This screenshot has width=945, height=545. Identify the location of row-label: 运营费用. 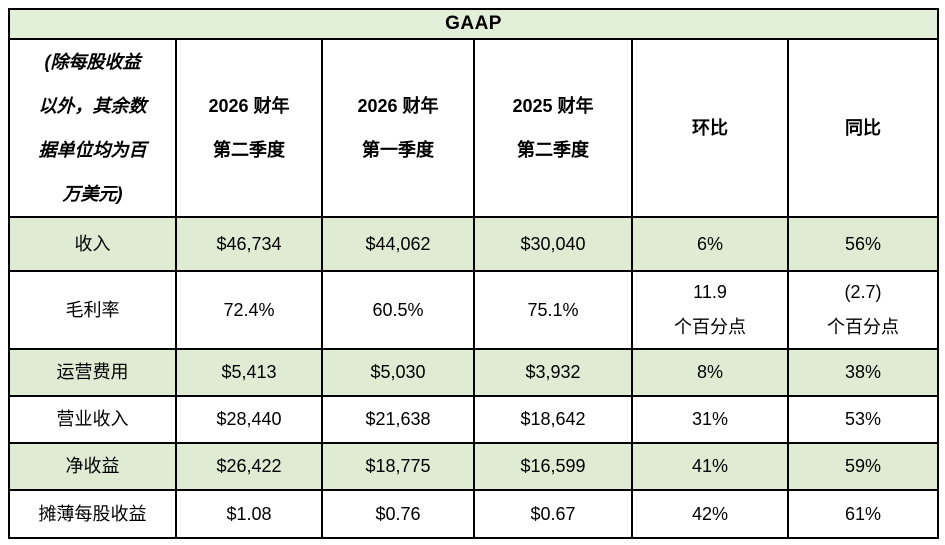
(92, 373).